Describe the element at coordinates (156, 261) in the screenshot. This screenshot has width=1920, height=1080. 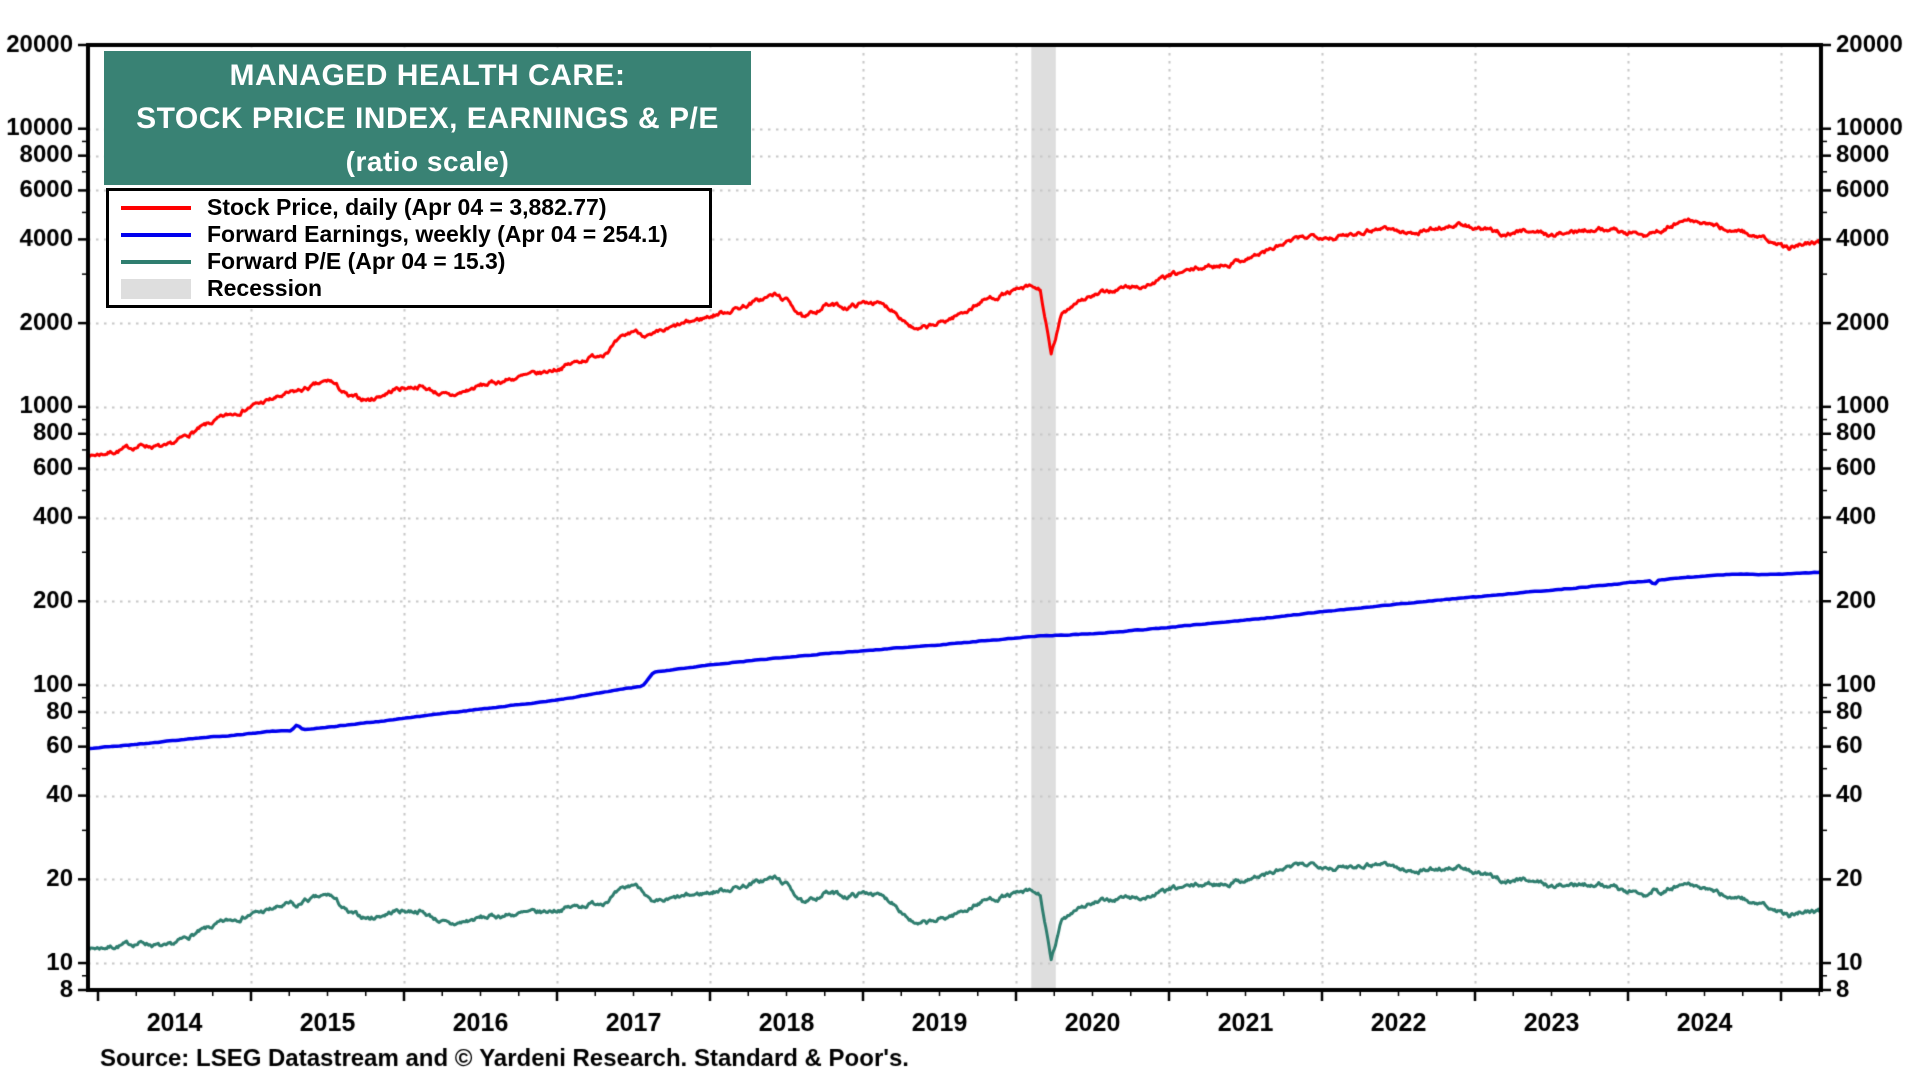
I see `forward-pe-line-swatch-icon` at that location.